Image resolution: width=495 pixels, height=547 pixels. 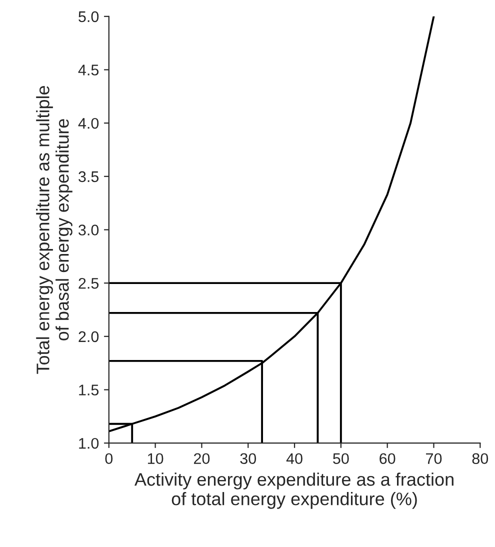 I want to click on x-tick-label: 80, so click(x=480, y=458).